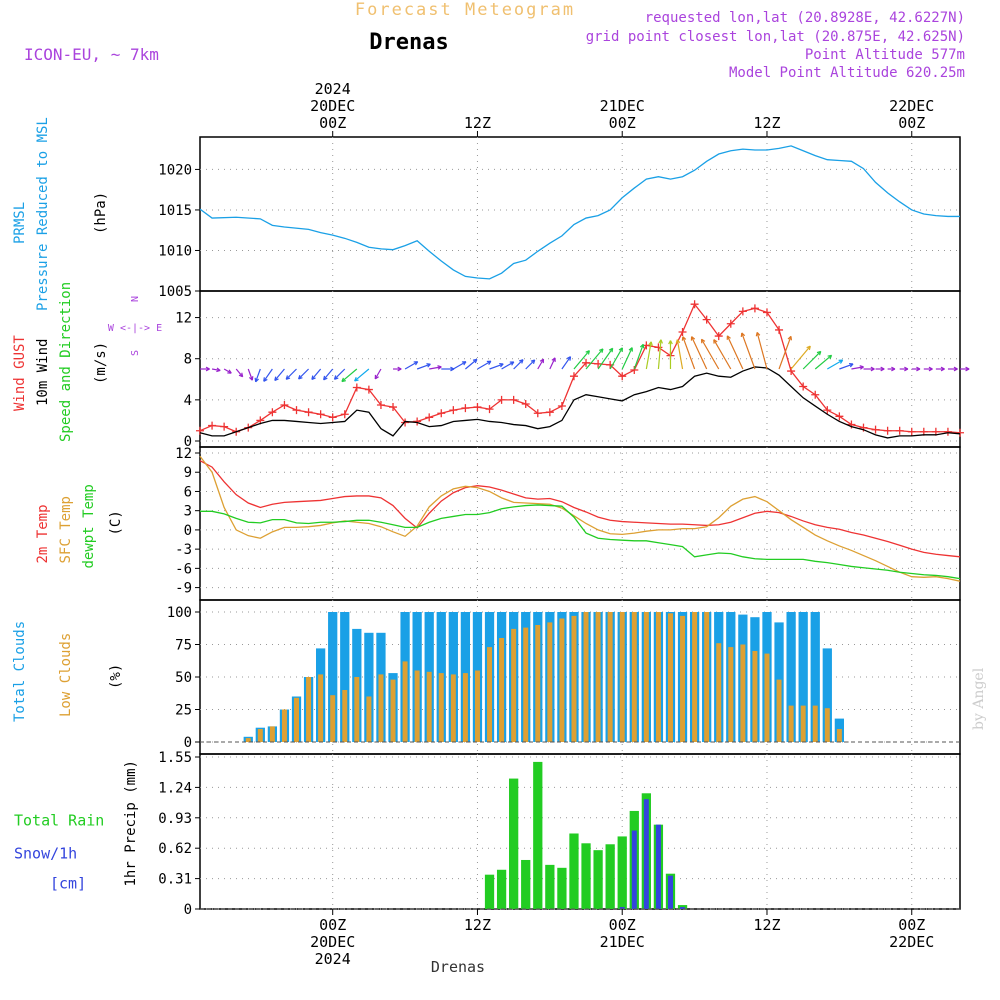 The width and height of the screenshot is (1000, 1000). I want to click on clouds-ytick-label: 25, so click(183, 711).